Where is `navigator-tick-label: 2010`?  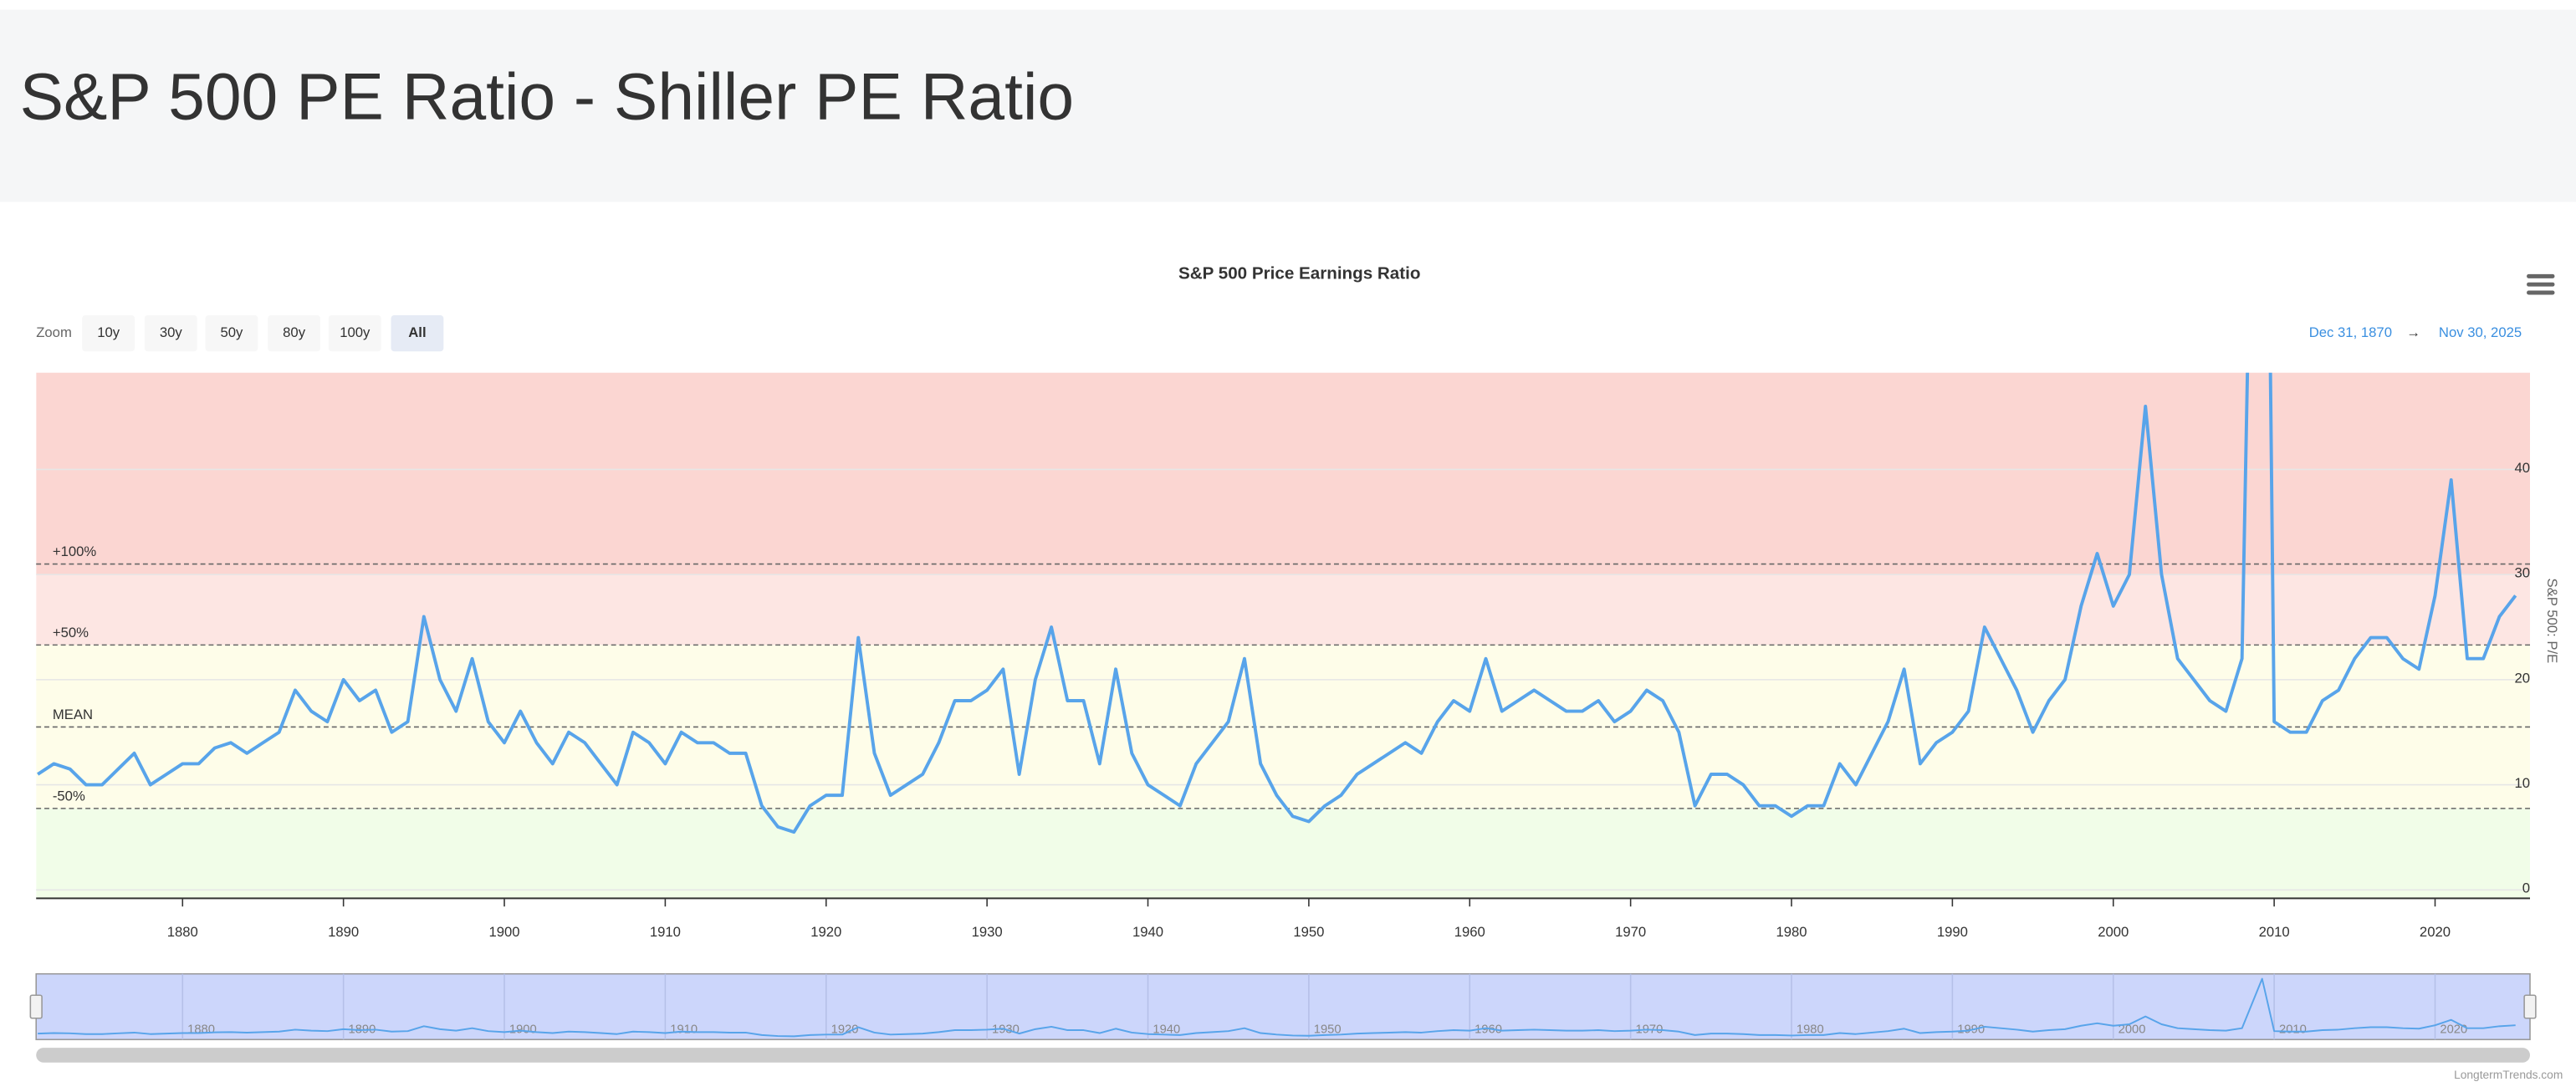
navigator-tick-label: 2010 is located at coordinates (2293, 1029).